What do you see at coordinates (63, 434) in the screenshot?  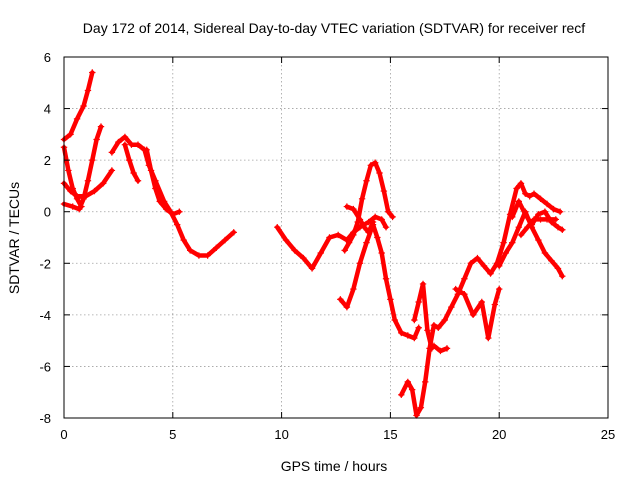 I see `x-tick-label: 0` at bounding box center [63, 434].